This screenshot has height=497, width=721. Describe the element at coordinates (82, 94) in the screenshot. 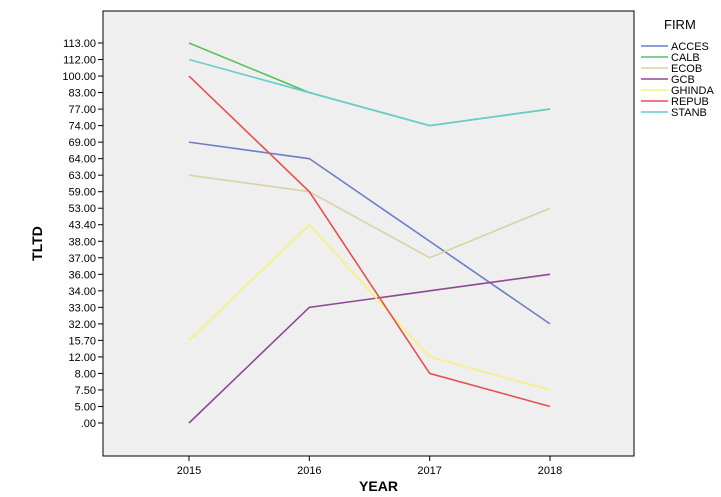

I see `y-tick-label: 83.00` at that location.